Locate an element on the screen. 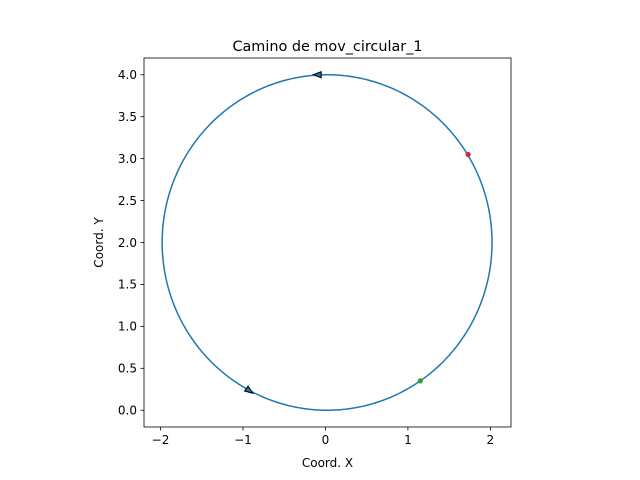  y-axis-label: Coord. Y is located at coordinates (99, 242).